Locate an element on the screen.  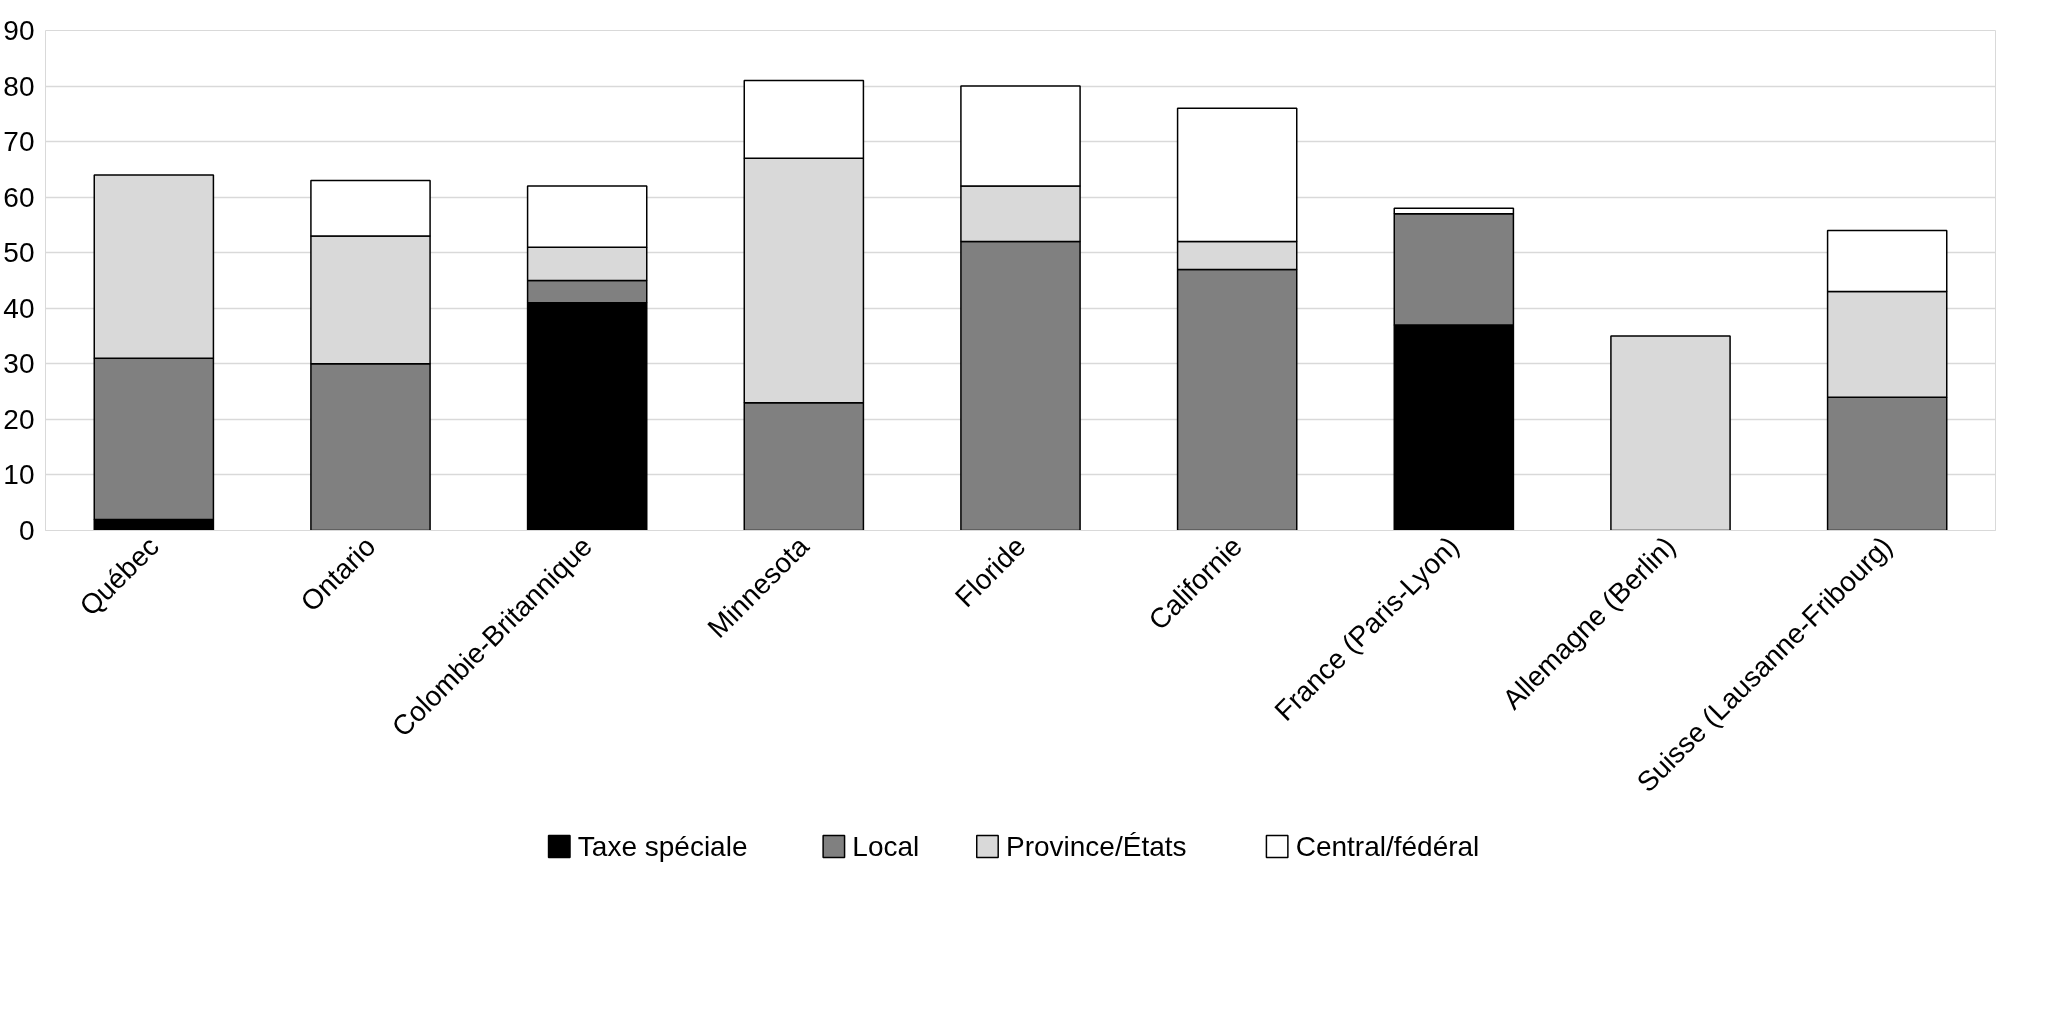
y-tick-label: 70 is located at coordinates (19, 142).